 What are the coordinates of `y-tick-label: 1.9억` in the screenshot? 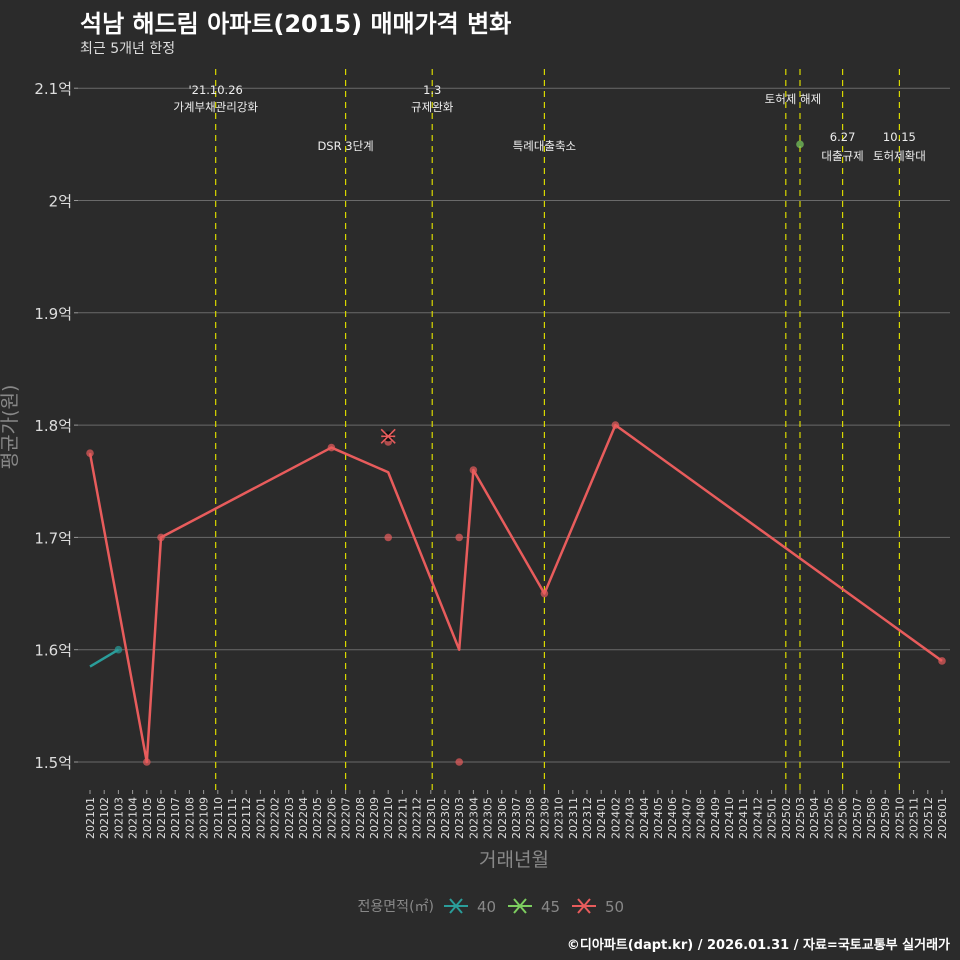 It's located at (53, 314).